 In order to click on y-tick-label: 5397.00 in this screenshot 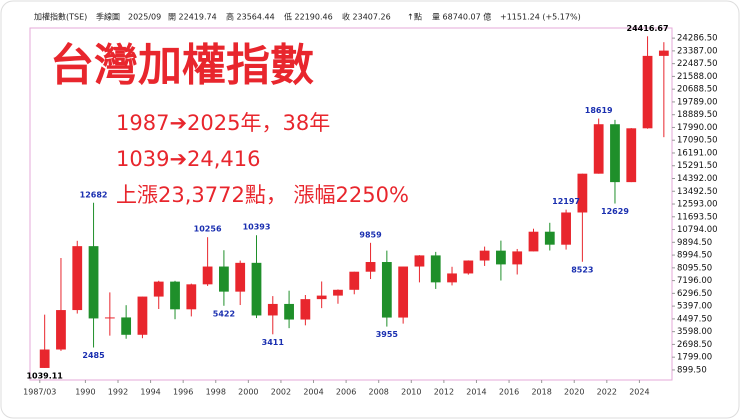, I will do `click(694, 307)`.